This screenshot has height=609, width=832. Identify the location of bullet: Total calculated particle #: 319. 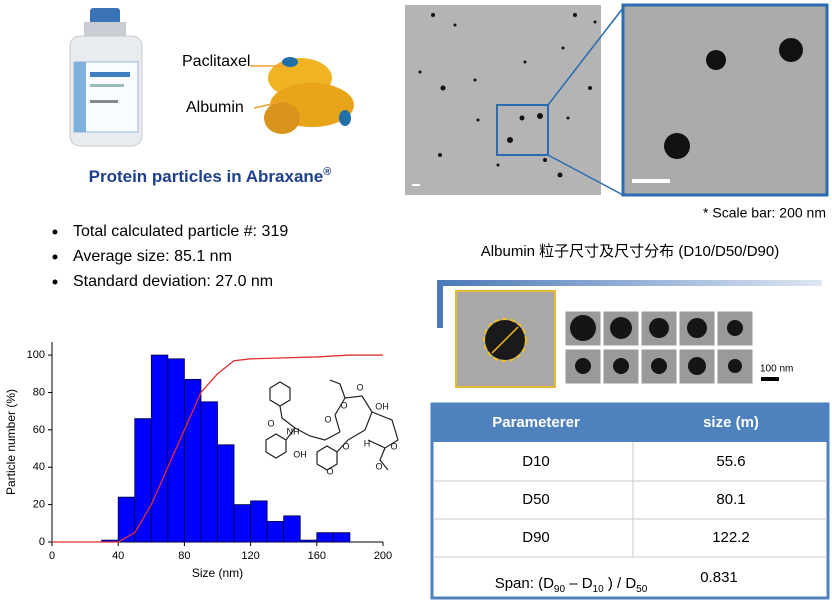
(180, 231).